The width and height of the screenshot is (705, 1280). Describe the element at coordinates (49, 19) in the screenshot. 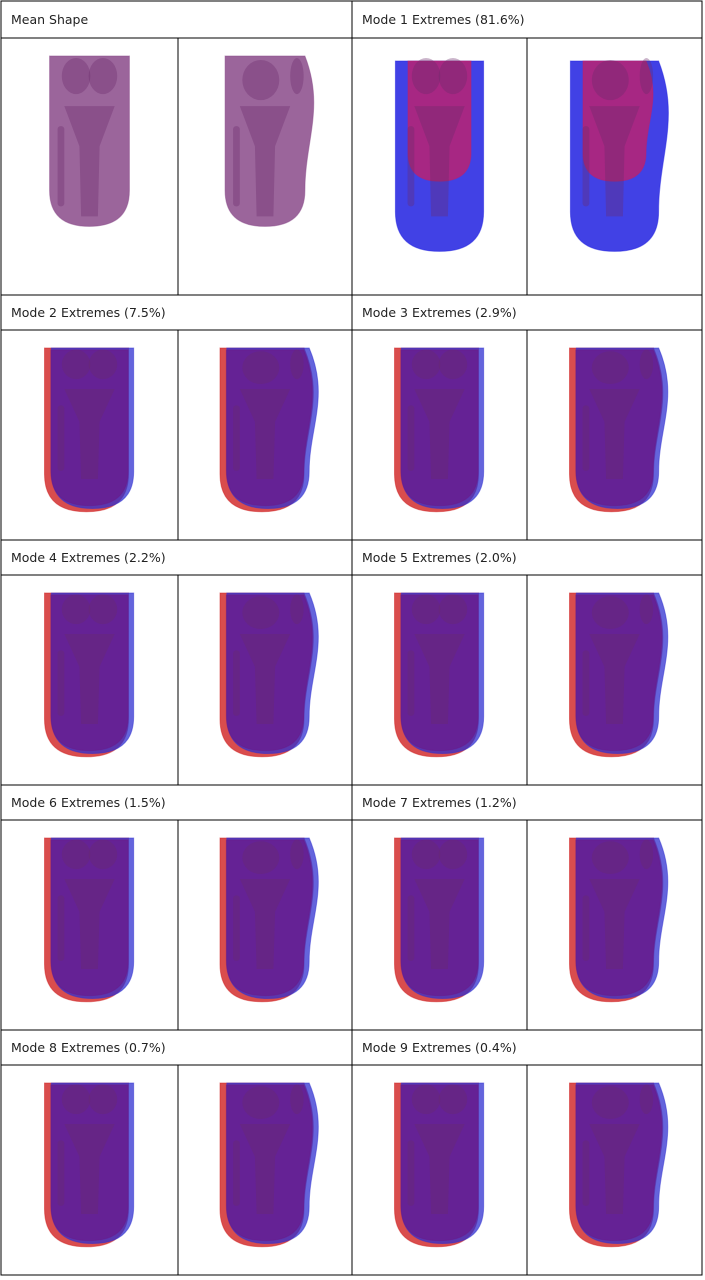

I see `caption: Mean Shape` at that location.